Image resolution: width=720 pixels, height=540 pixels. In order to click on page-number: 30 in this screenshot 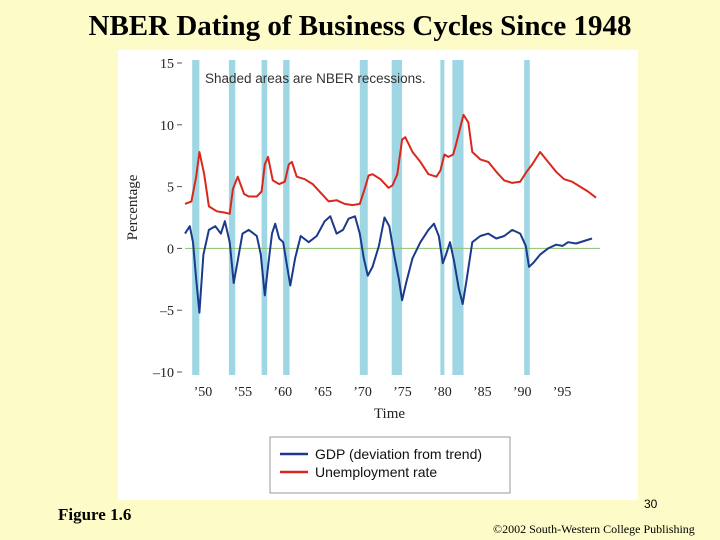, I will do `click(651, 504)`.